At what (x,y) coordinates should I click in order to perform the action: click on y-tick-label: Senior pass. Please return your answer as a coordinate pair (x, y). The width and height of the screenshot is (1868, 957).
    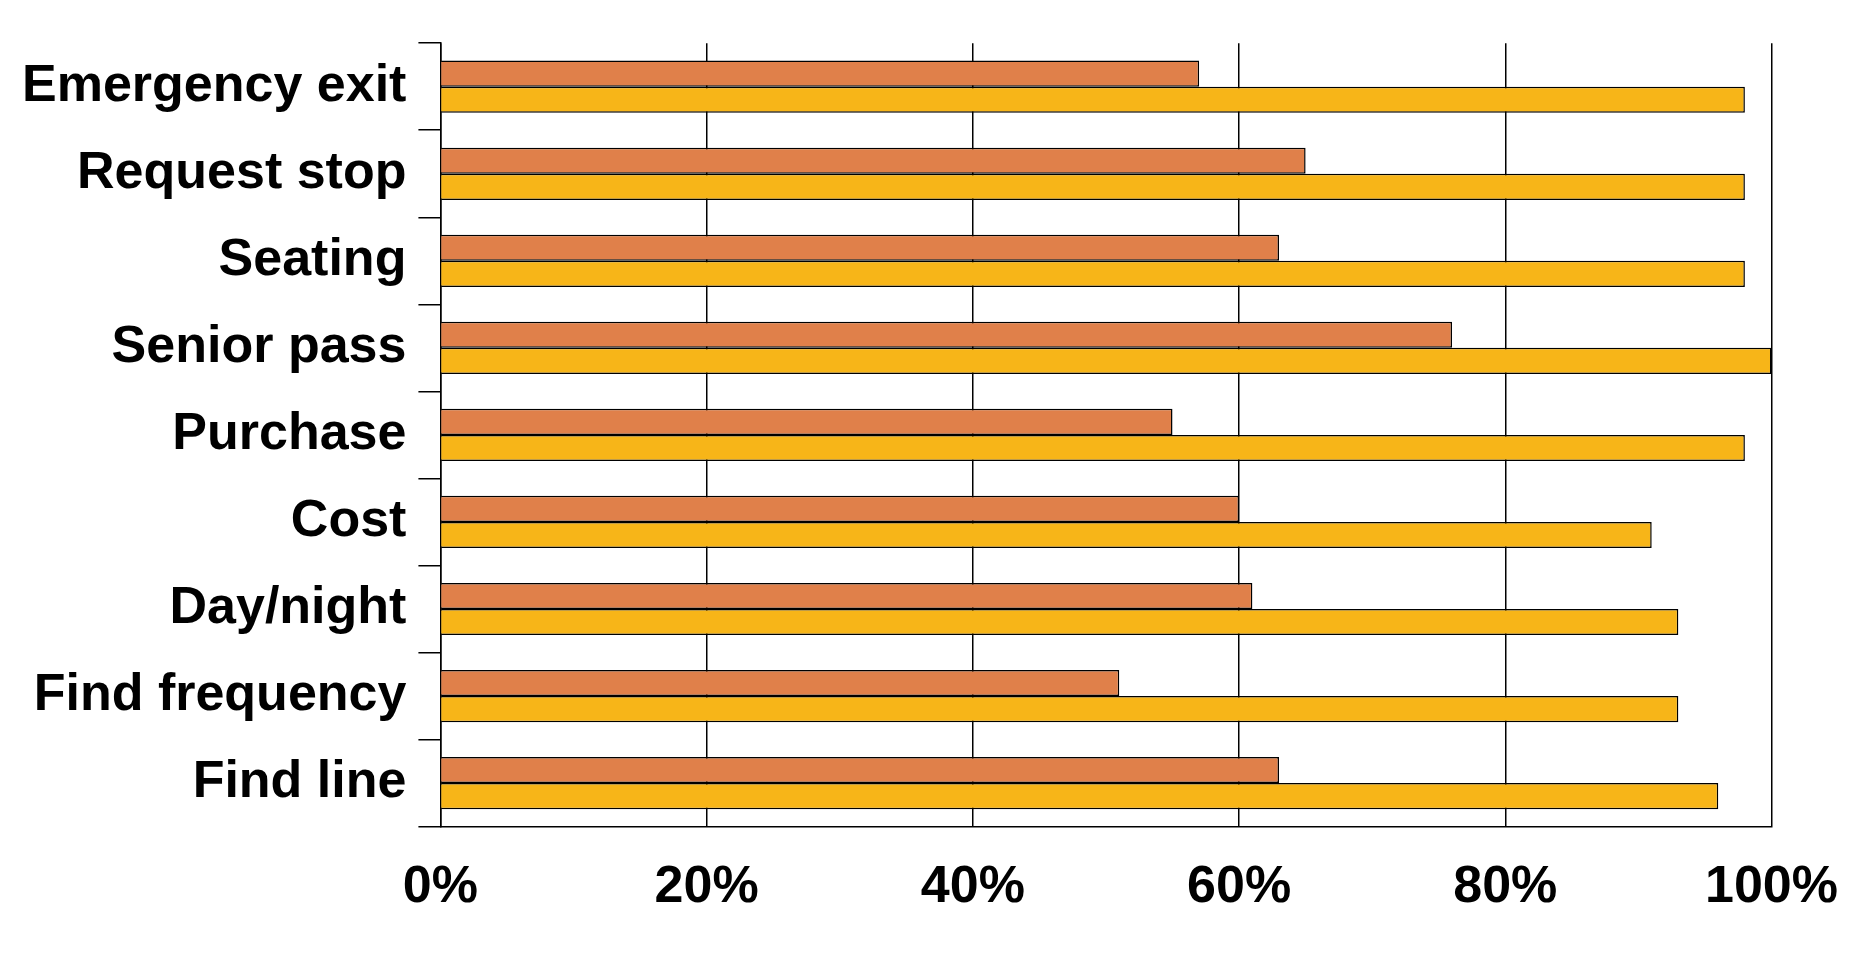
    Looking at the image, I should click on (259, 344).